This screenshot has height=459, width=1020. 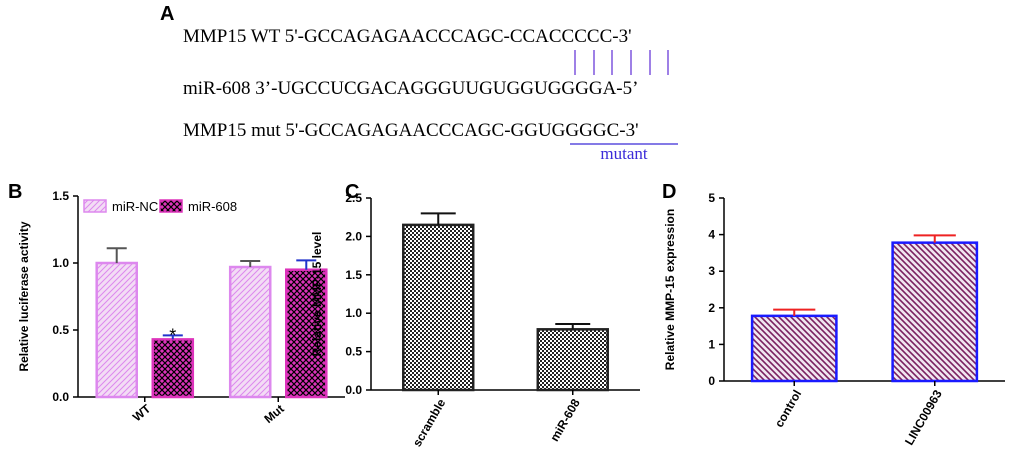 I want to click on y-axis-label: Relative MMP-15 level, so click(x=317, y=294).